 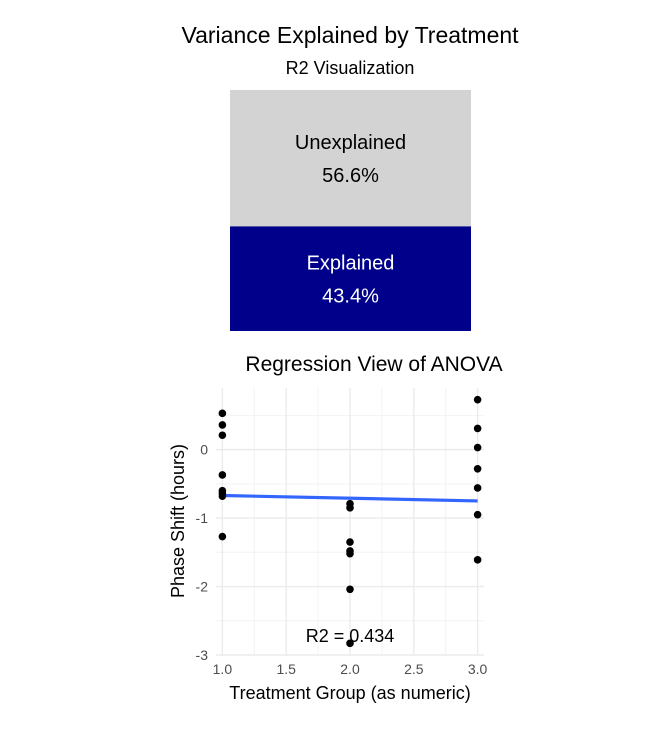 What do you see at coordinates (349, 693) in the screenshot?
I see `x-axis-title: Treatment Group (as numeric)` at bounding box center [349, 693].